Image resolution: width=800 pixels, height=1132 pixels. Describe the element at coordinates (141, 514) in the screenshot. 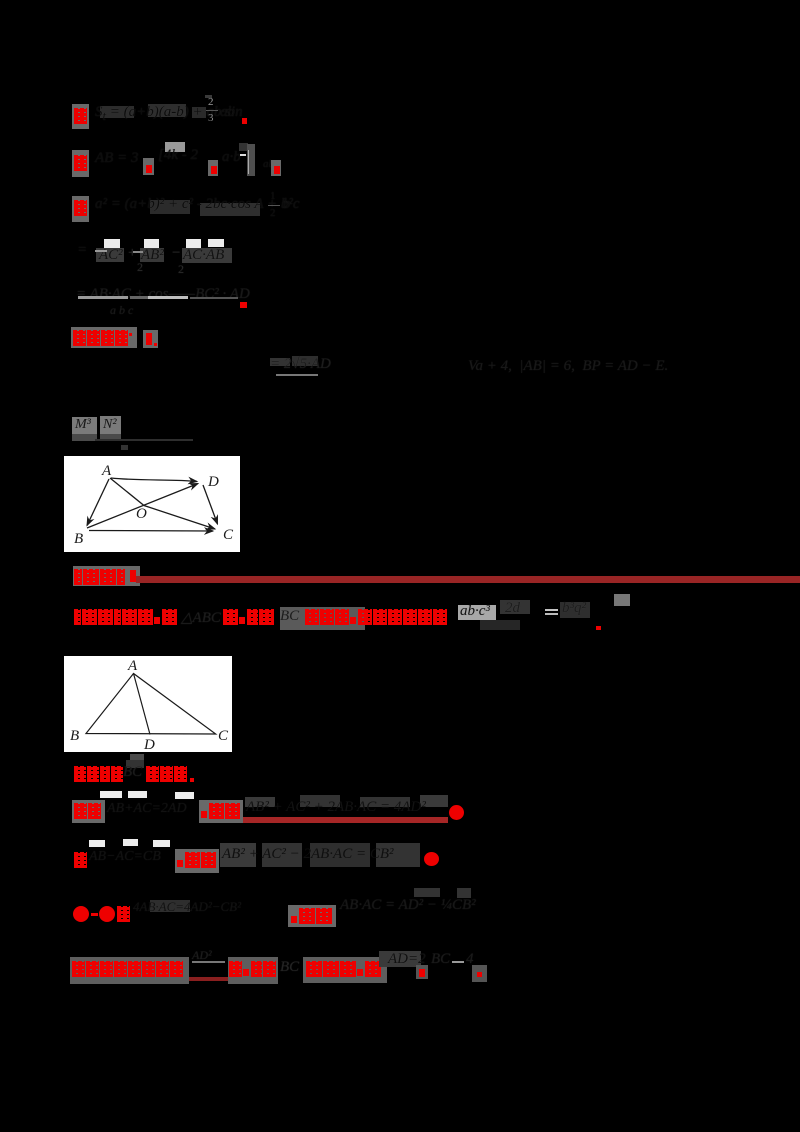

I see `svg-text: O` at that location.